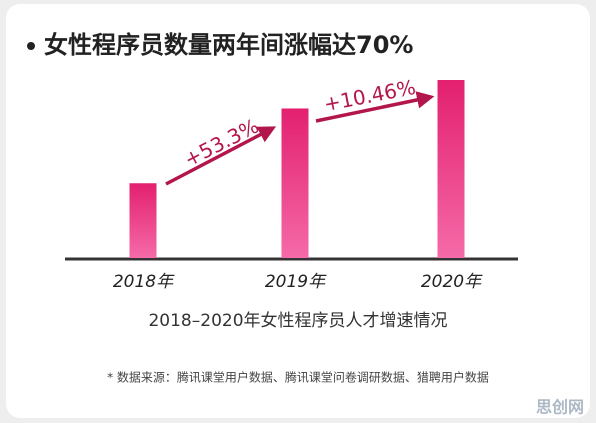  Describe the element at coordinates (228, 45) in the screenshot. I see `chart-title: 女性程序员数量两年间涨幅达70%` at that location.